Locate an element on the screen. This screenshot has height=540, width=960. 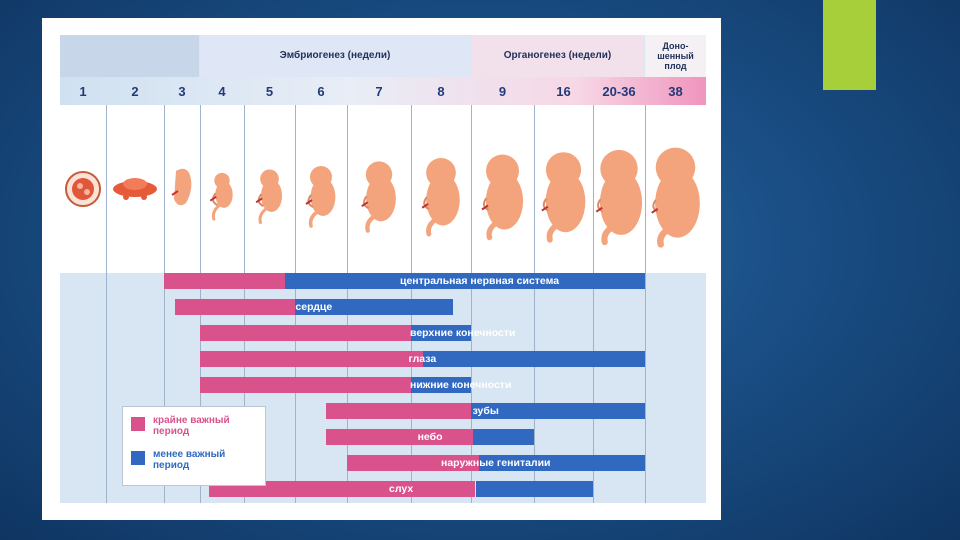
organ-label: глаза is located at coordinates (422, 359).